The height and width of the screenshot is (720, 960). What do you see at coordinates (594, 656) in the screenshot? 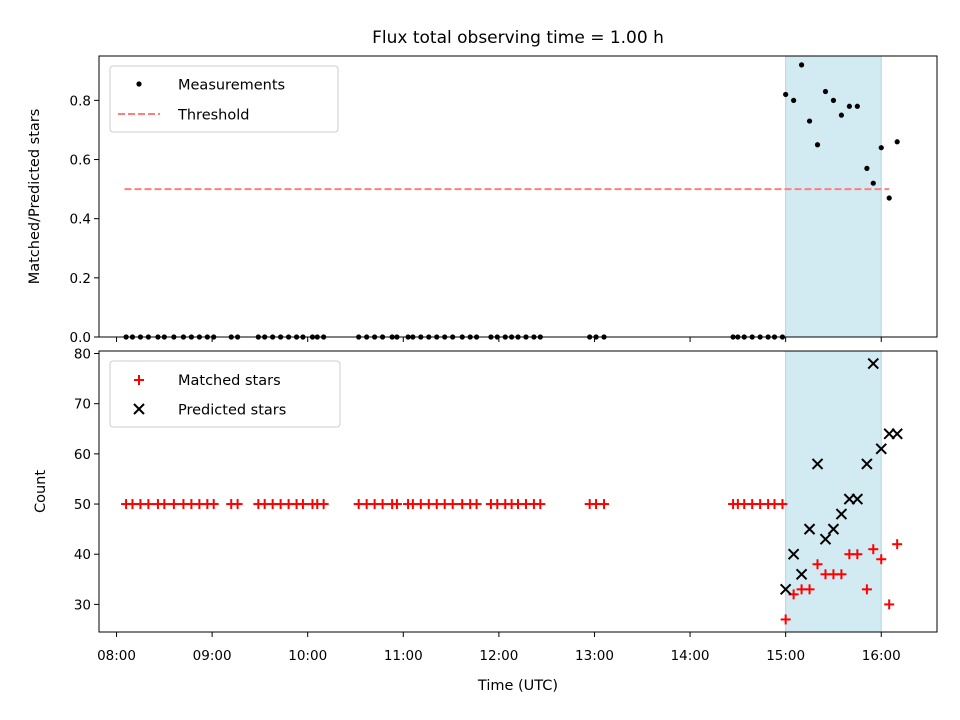
I see `xtick-label: 13:00` at bounding box center [594, 656].